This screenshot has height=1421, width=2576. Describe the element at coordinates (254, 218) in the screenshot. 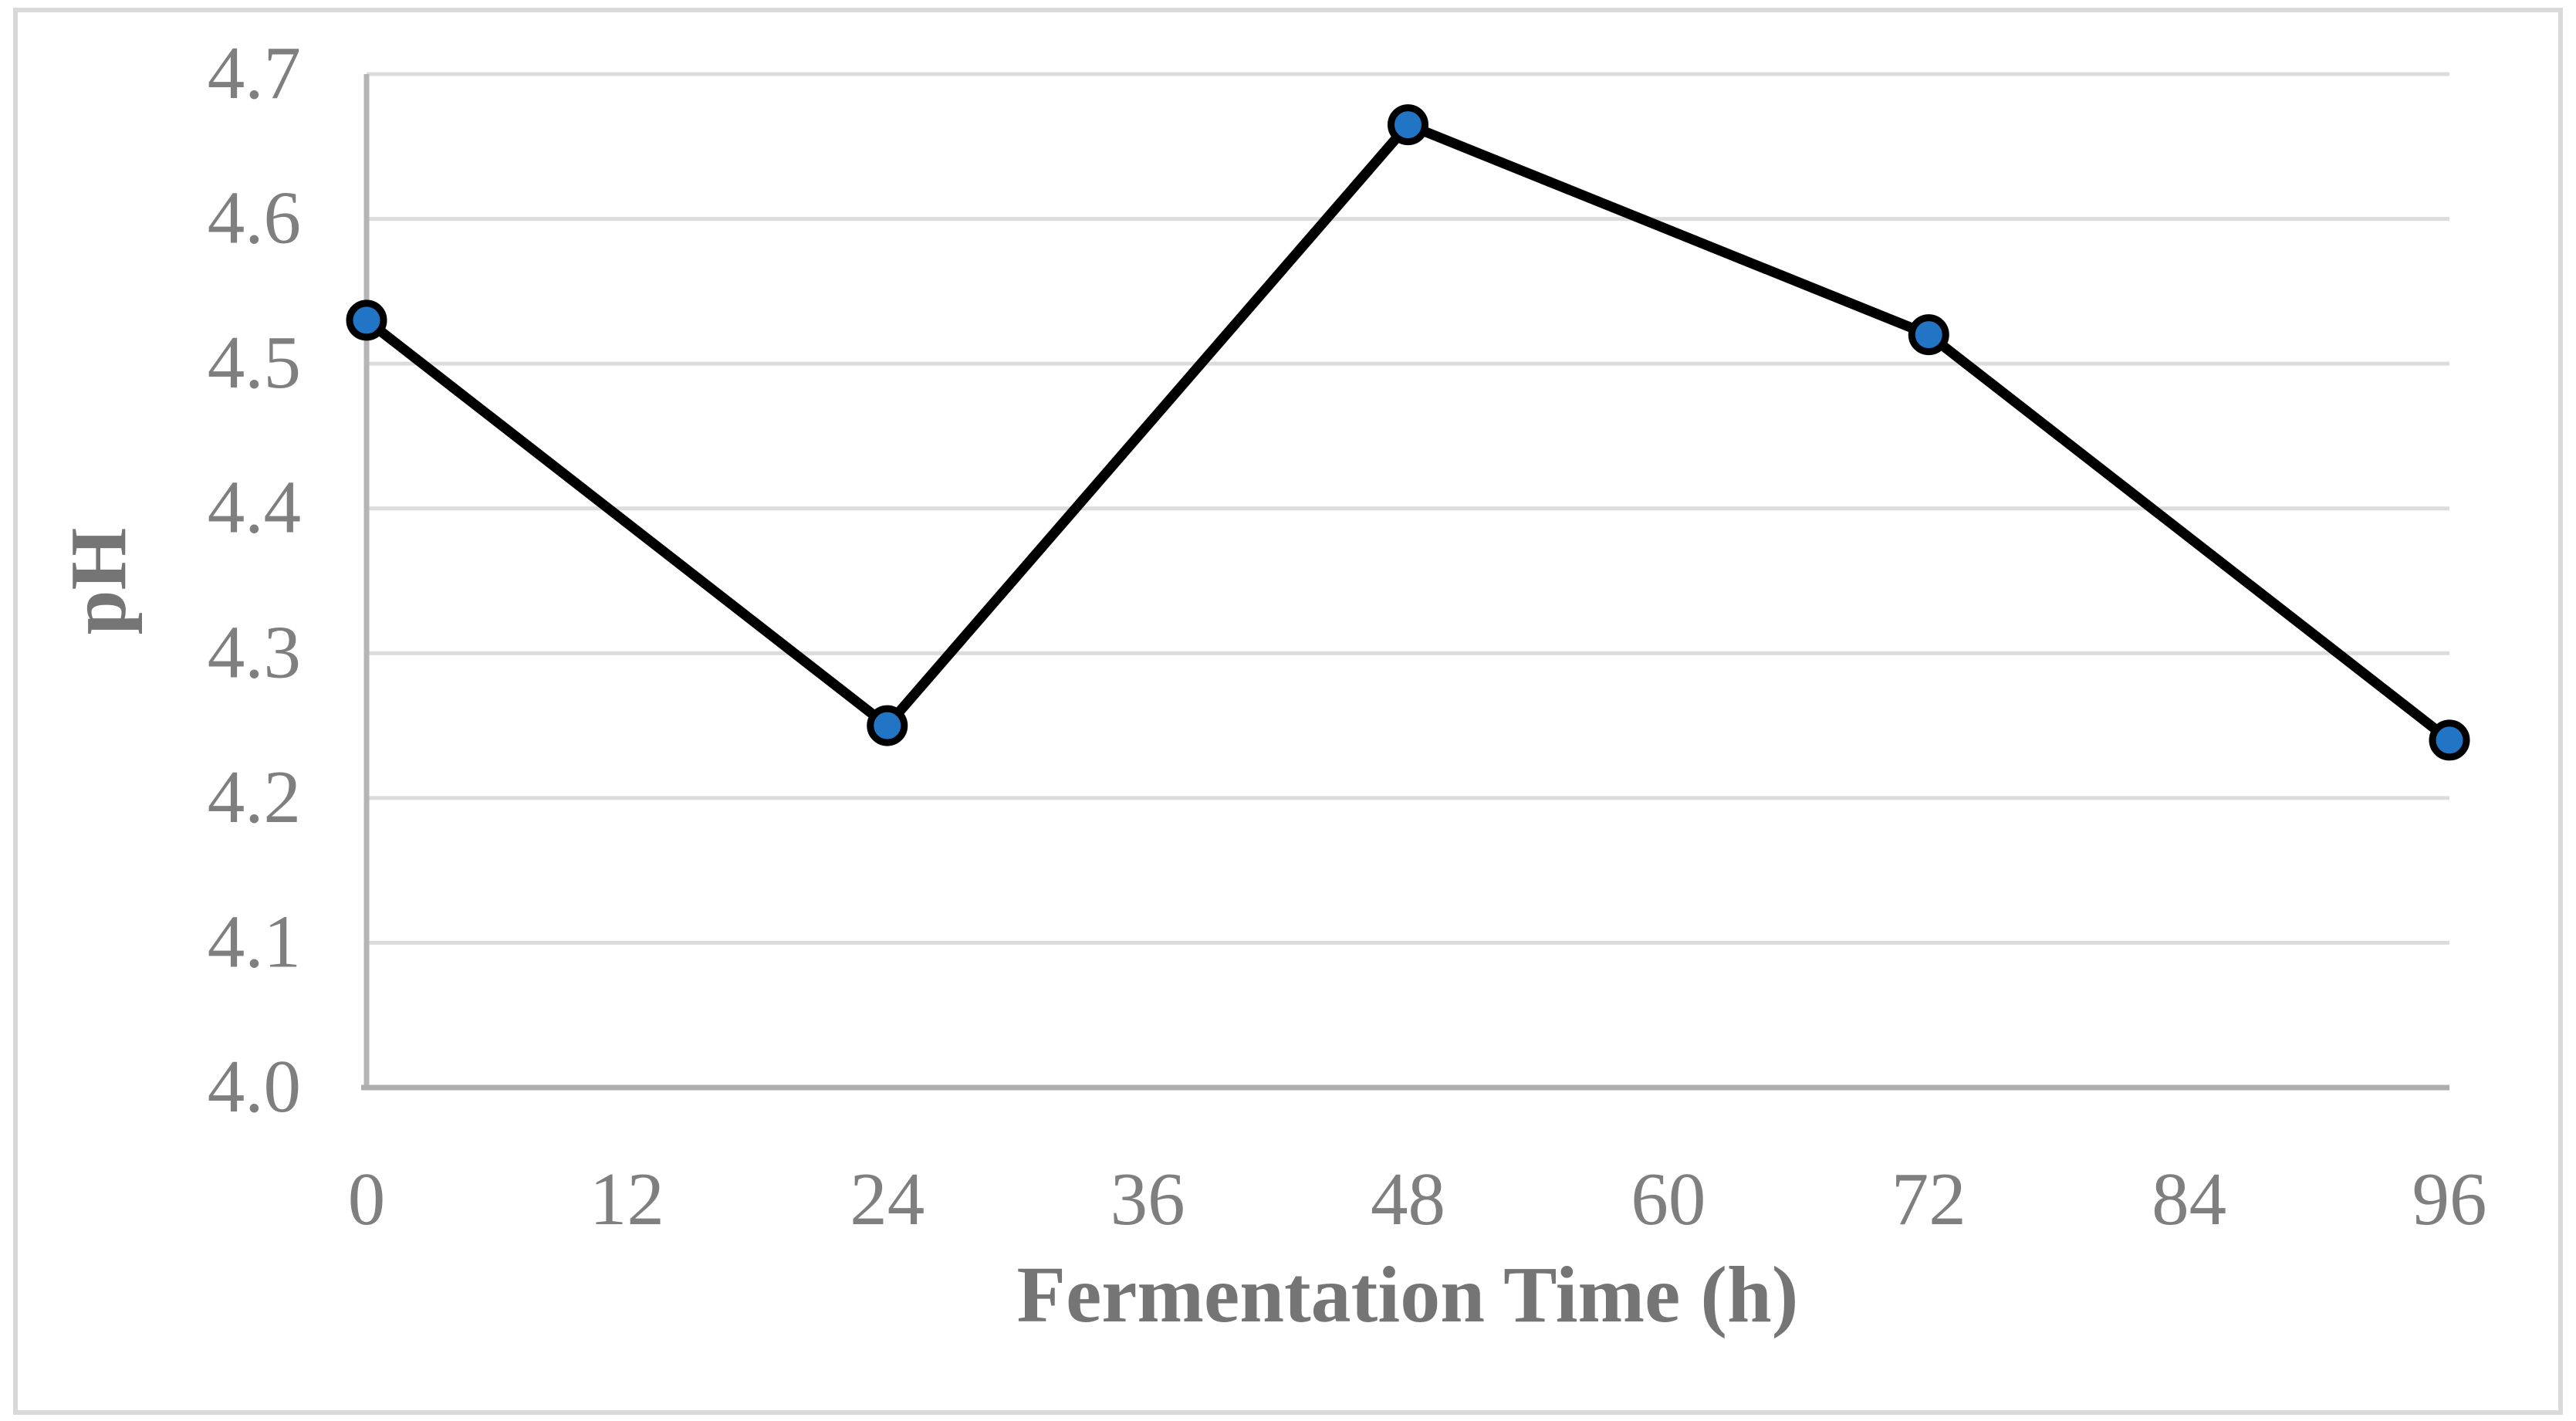

I see `y-tick-label-4.6: 4.6` at that location.